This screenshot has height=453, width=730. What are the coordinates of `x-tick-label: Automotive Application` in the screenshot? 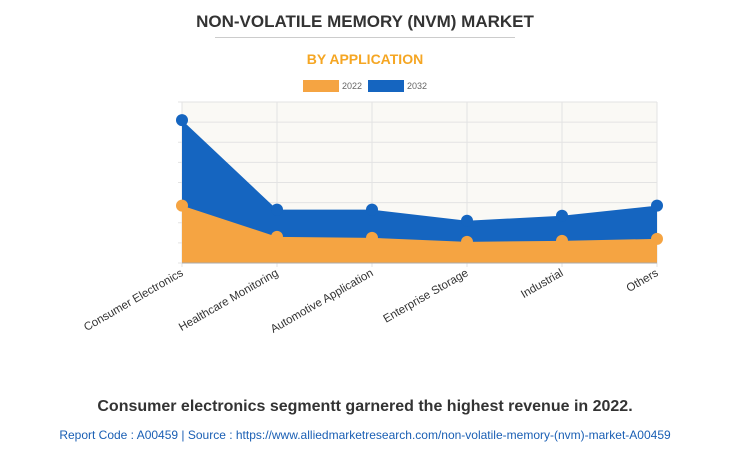 It's located at (322, 301).